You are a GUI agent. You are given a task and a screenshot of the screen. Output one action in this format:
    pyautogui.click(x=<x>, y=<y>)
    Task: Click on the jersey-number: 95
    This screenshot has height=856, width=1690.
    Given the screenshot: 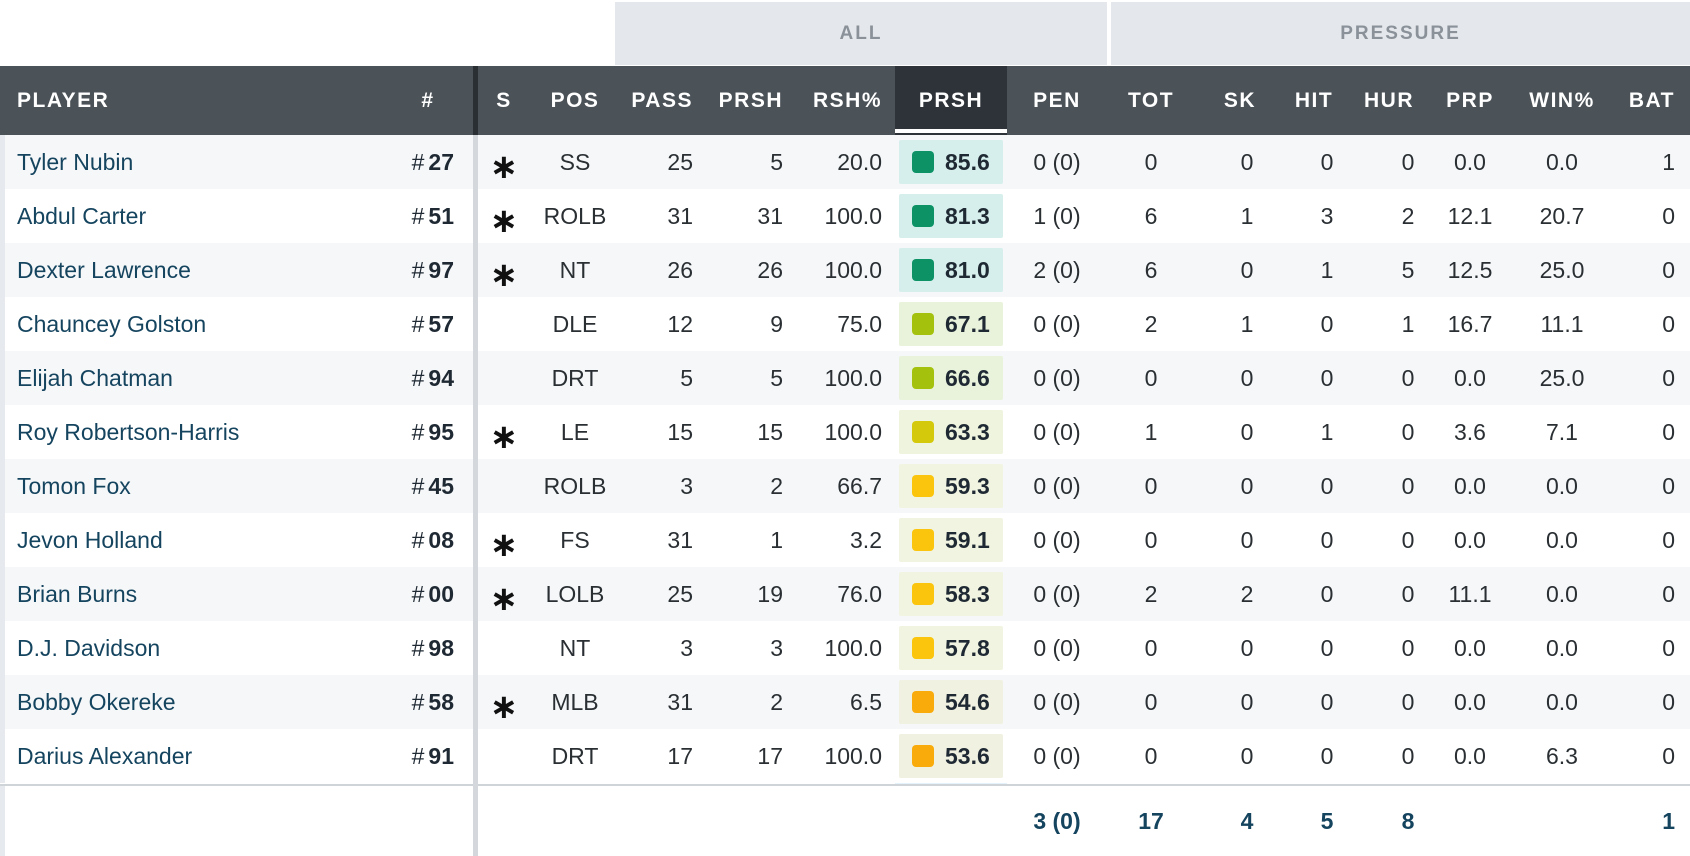 What is the action you would take?
    pyautogui.click(x=441, y=431)
    